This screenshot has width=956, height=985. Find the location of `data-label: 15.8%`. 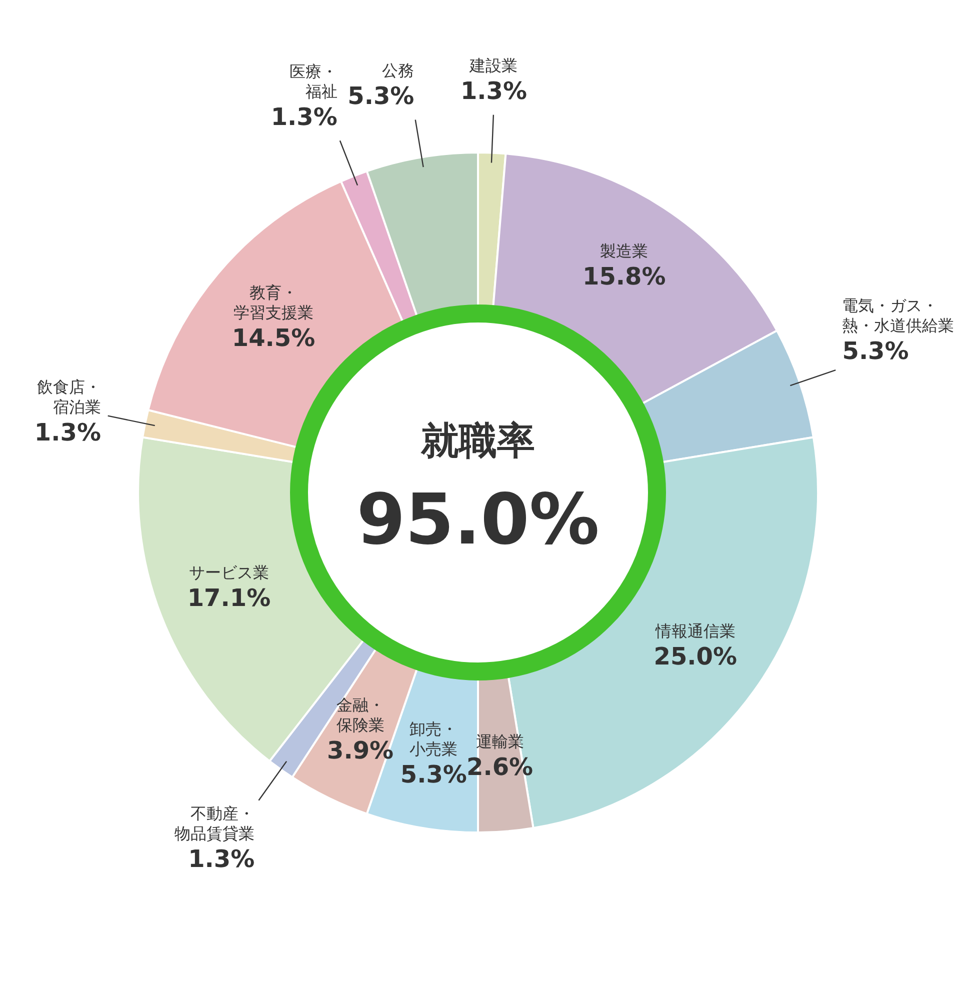

data-label: 15.8% is located at coordinates (624, 276).